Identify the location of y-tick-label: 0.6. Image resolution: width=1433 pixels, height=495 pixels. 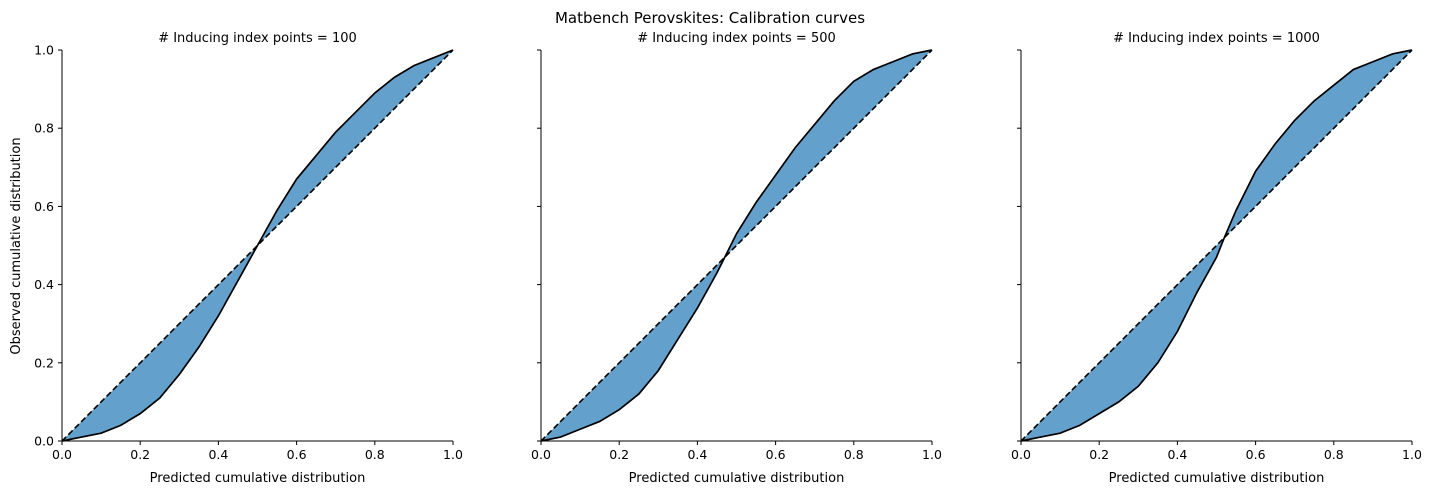
(44, 206).